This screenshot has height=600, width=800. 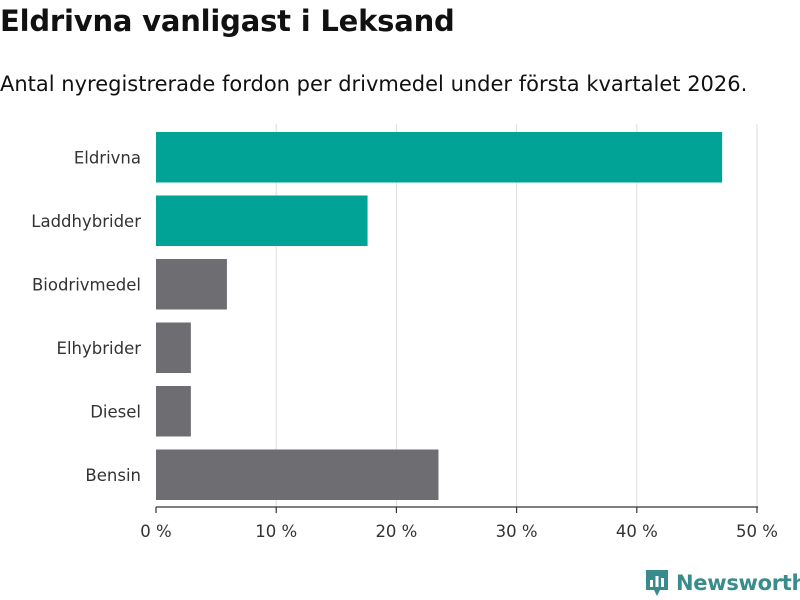 I want to click on x-tick-label: 10 %, so click(x=276, y=531).